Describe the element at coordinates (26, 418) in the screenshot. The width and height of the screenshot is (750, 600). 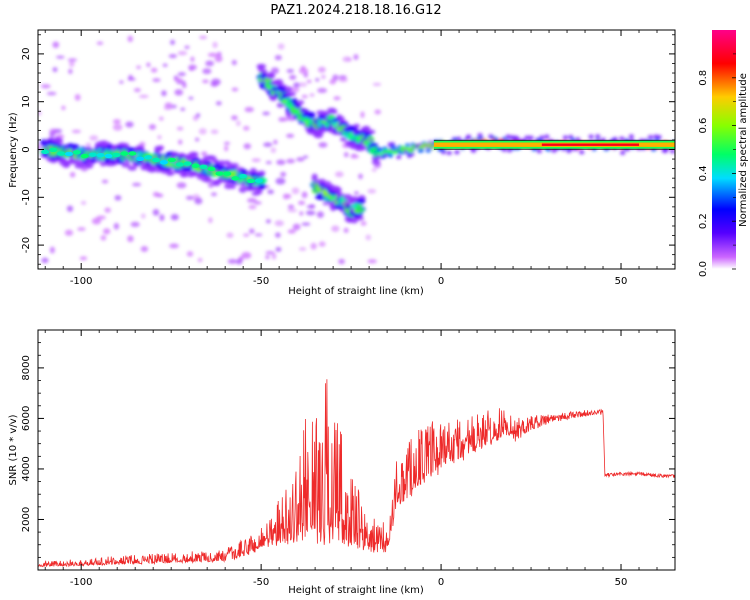
I see `snr-ytick-label: 6000` at that location.